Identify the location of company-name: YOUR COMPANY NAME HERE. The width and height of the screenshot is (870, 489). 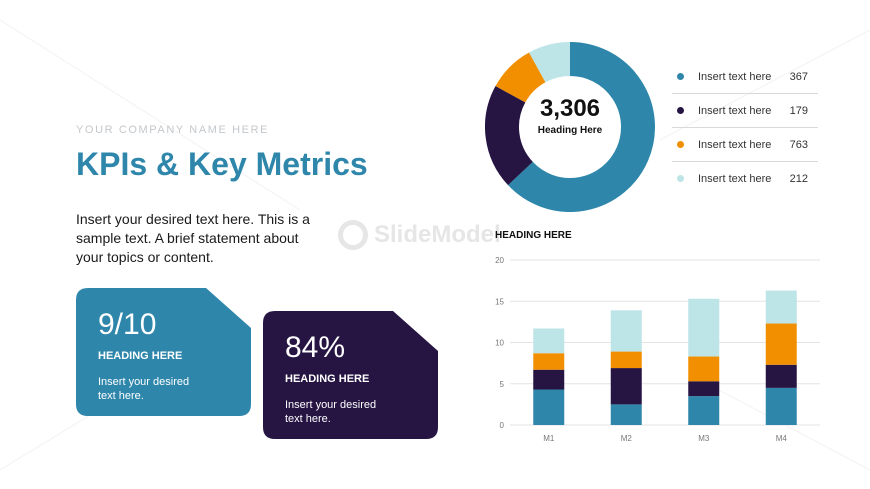
(173, 130).